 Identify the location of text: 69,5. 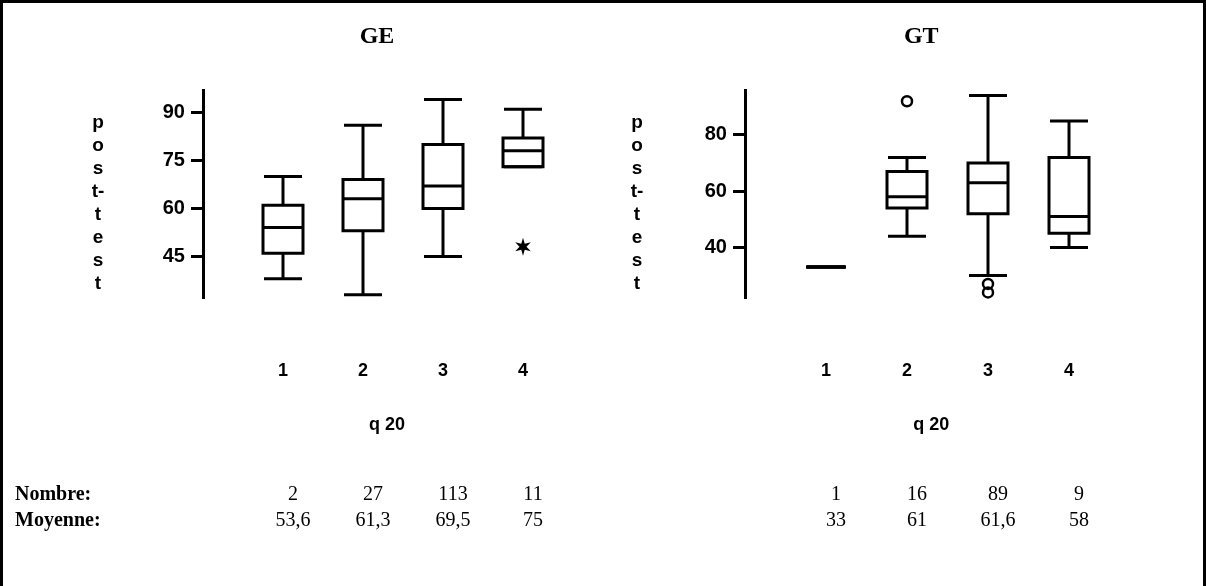
(453, 519).